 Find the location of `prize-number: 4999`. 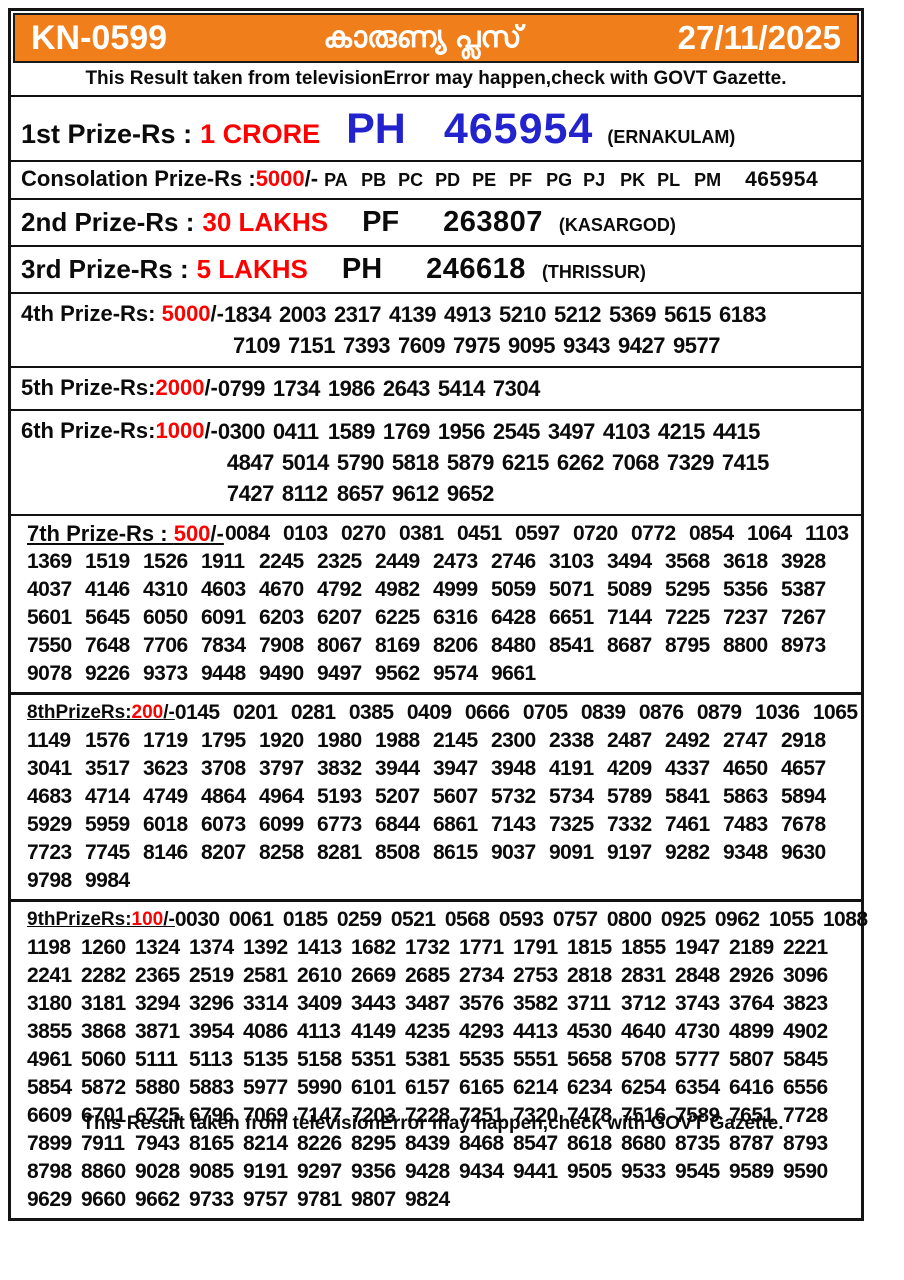

prize-number: 4999 is located at coordinates (455, 589).